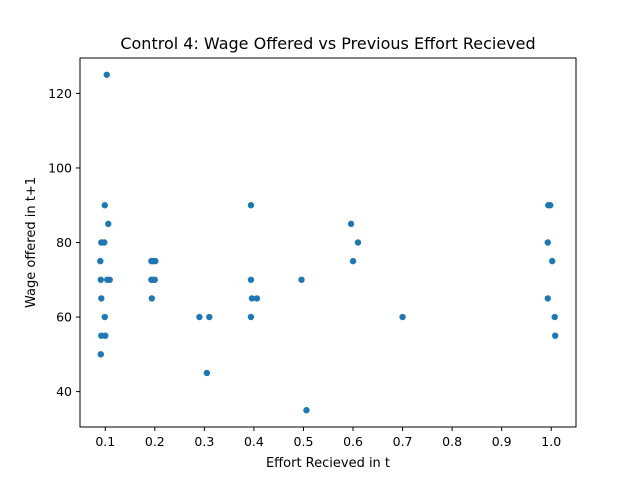 The width and height of the screenshot is (640, 480). Describe the element at coordinates (60, 93) in the screenshot. I see `y-tick-label: 120` at that location.